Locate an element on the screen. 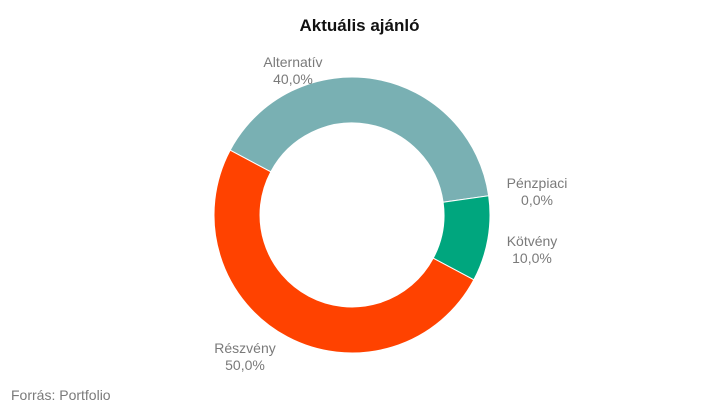 This screenshot has width=719, height=416. slice-value: 50,0% is located at coordinates (245, 365).